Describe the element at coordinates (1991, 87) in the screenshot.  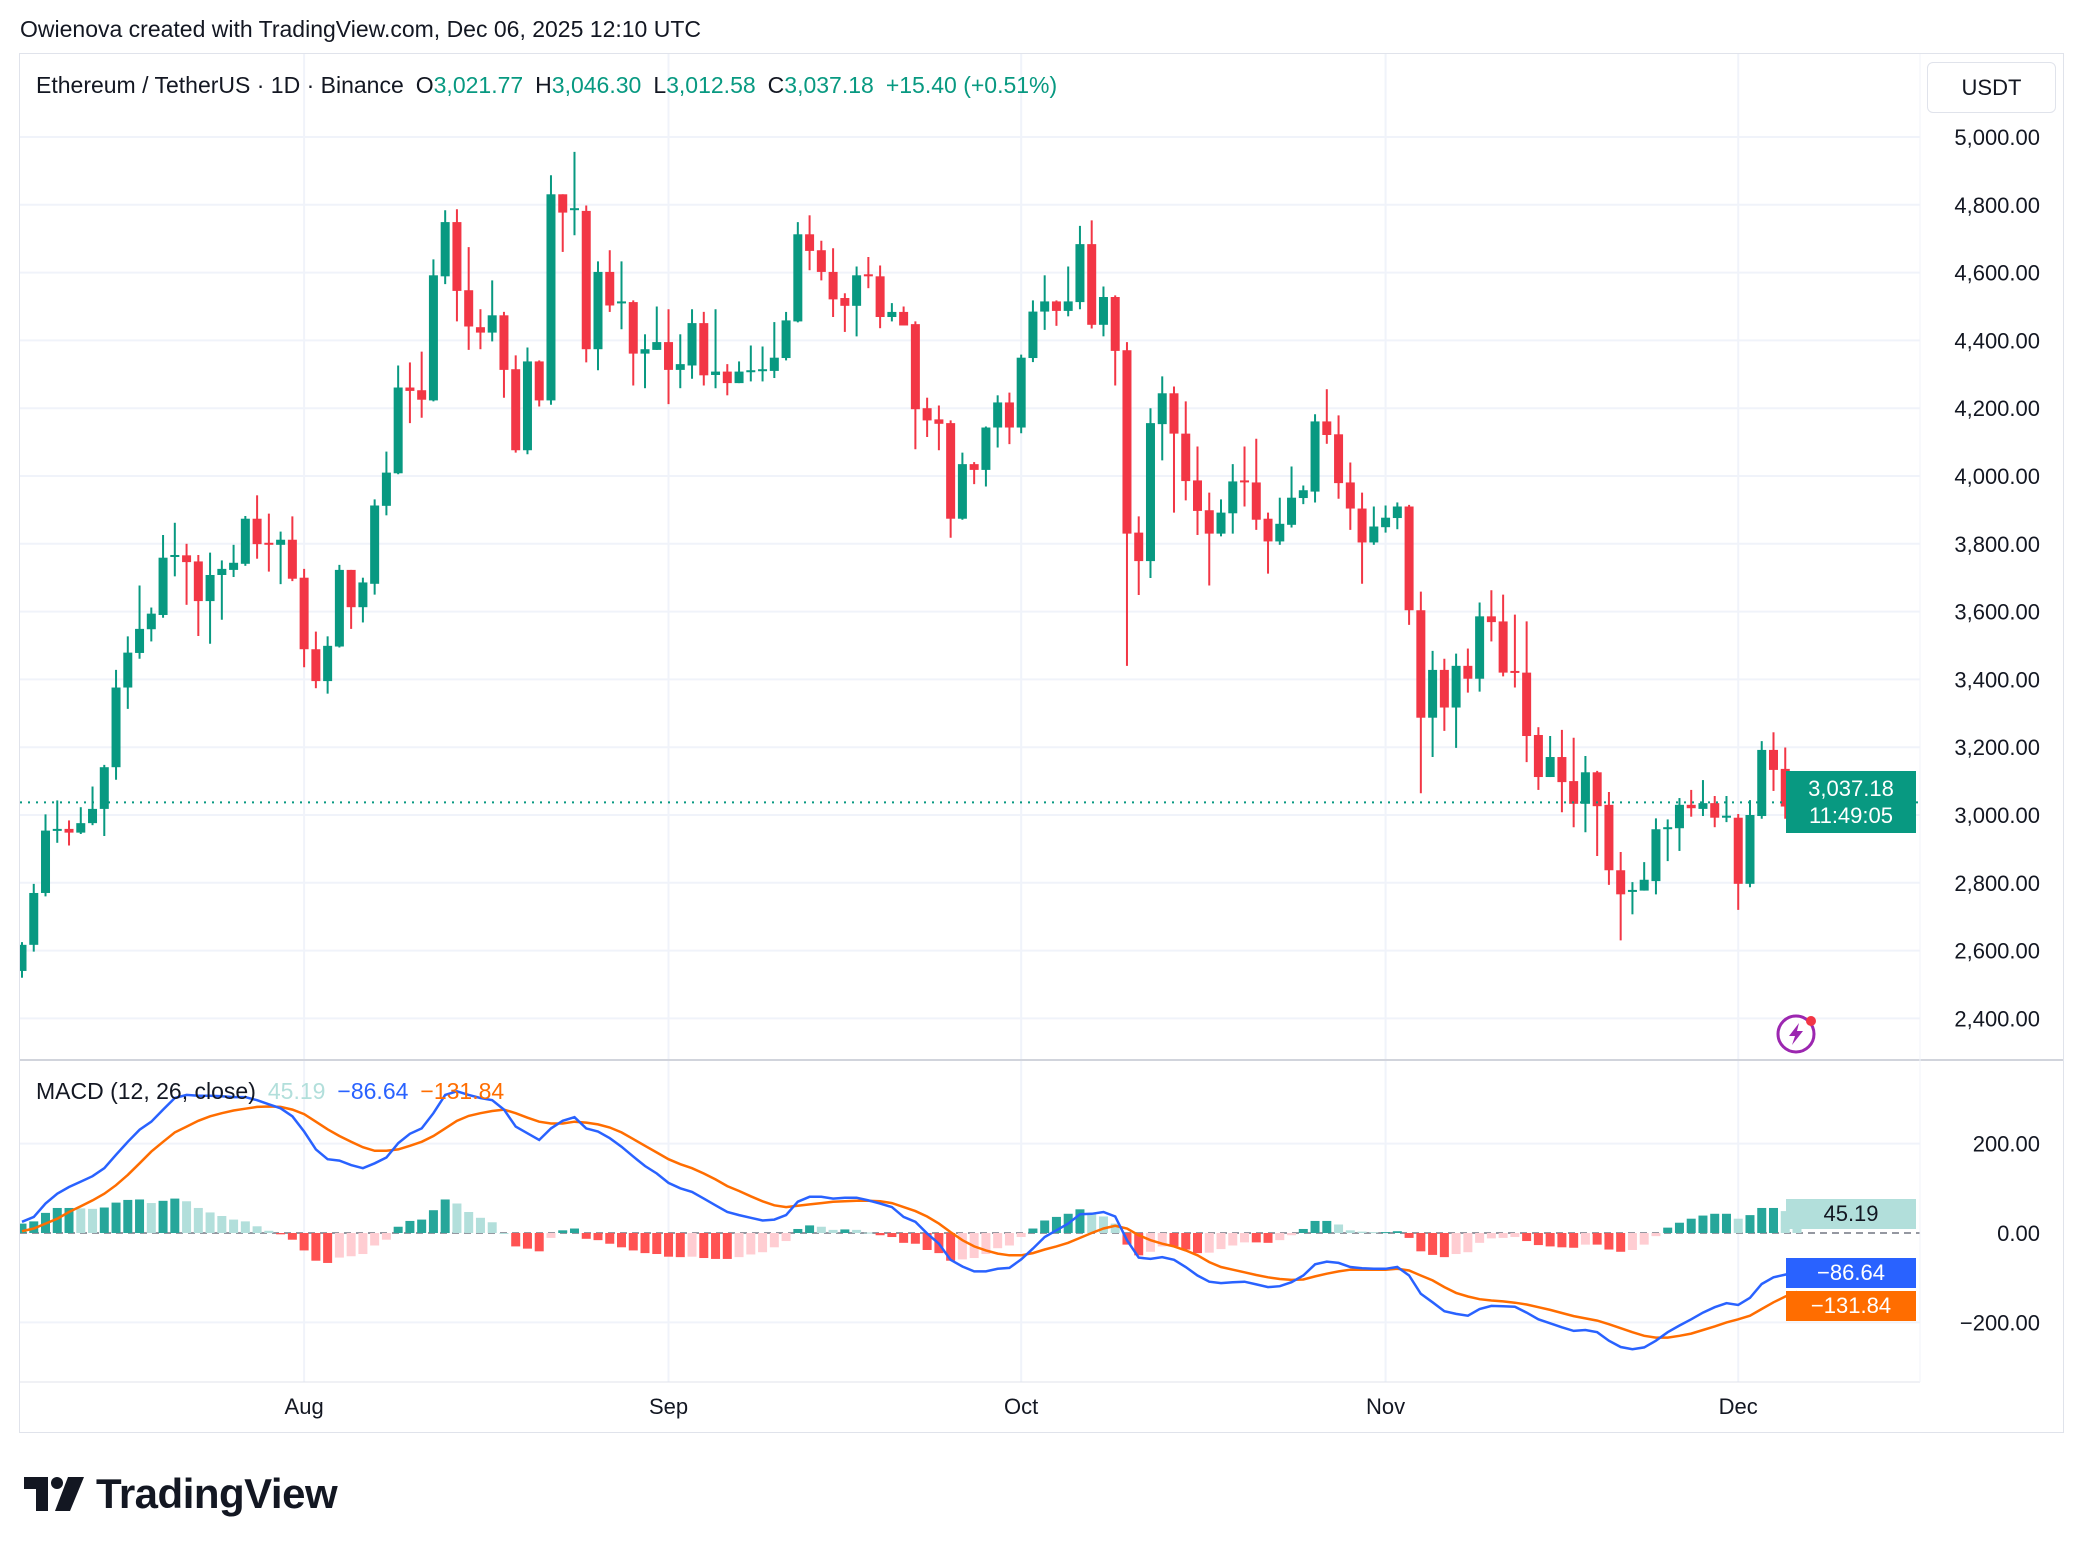
I see `currency-button: USDT` at that location.